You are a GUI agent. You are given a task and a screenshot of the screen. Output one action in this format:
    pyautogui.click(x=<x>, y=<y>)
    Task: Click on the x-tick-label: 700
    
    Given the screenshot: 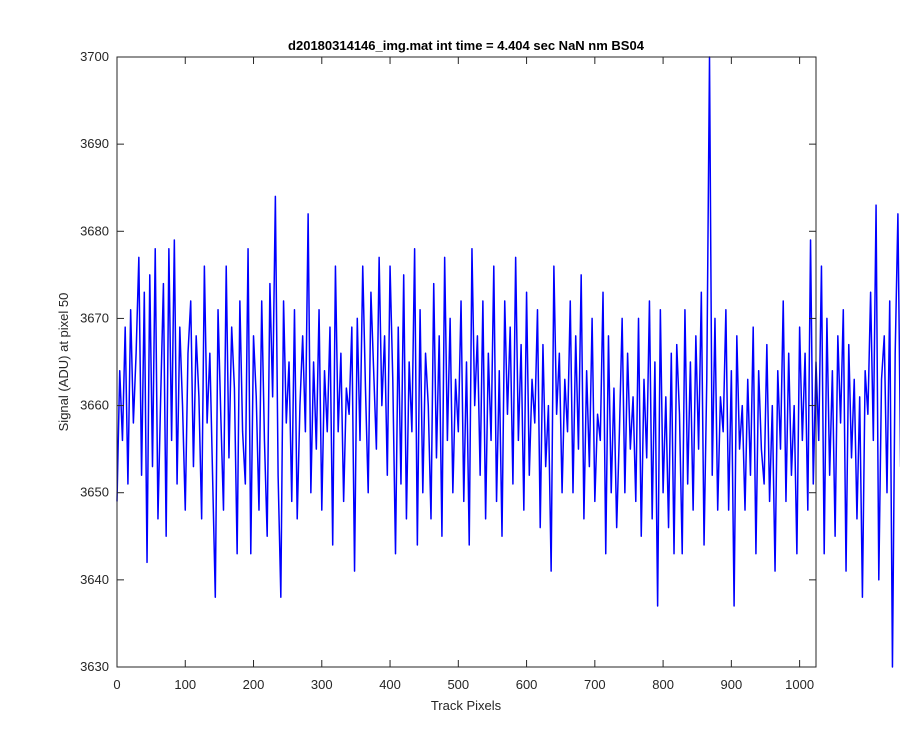 What is the action you would take?
    pyautogui.click(x=595, y=684)
    